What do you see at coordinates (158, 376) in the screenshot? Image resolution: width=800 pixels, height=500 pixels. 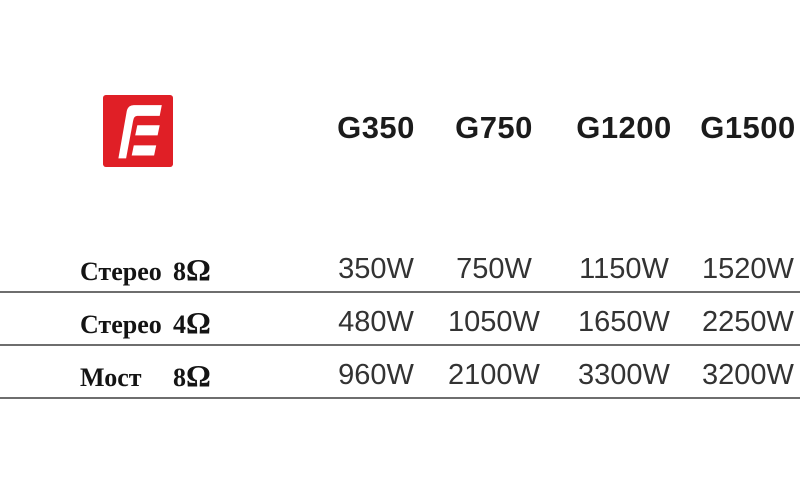 I see `row-label: Мост 8Ω` at bounding box center [158, 376].